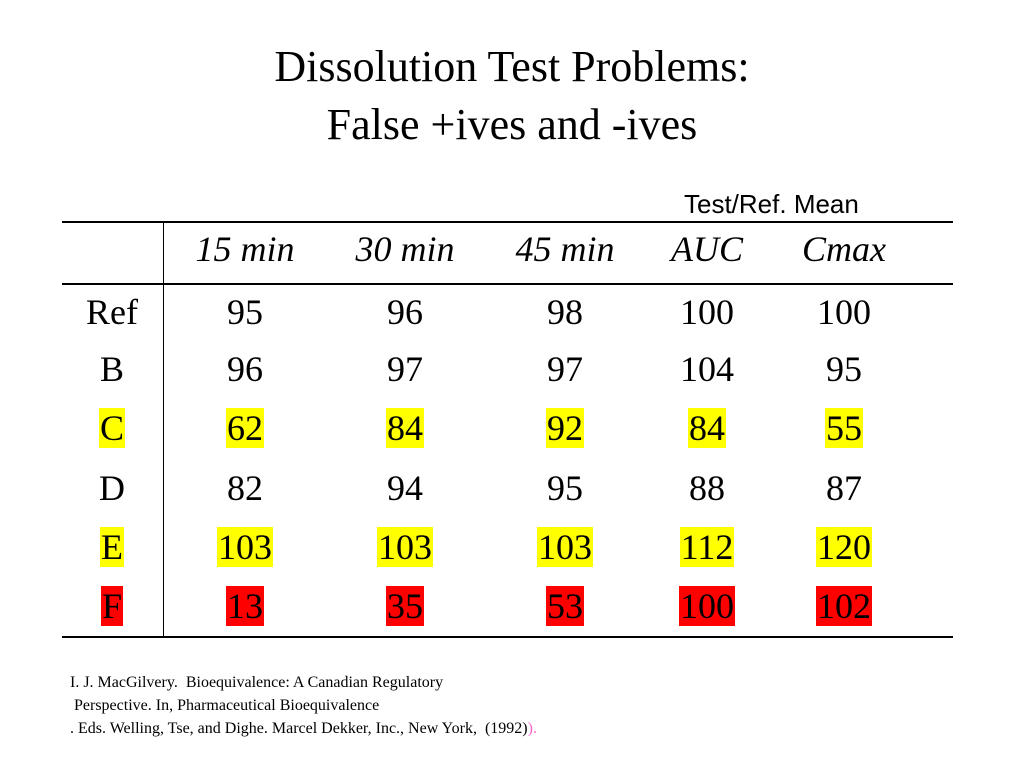 This screenshot has width=1024, height=768. I want to click on table-cell: 62, so click(245, 428).